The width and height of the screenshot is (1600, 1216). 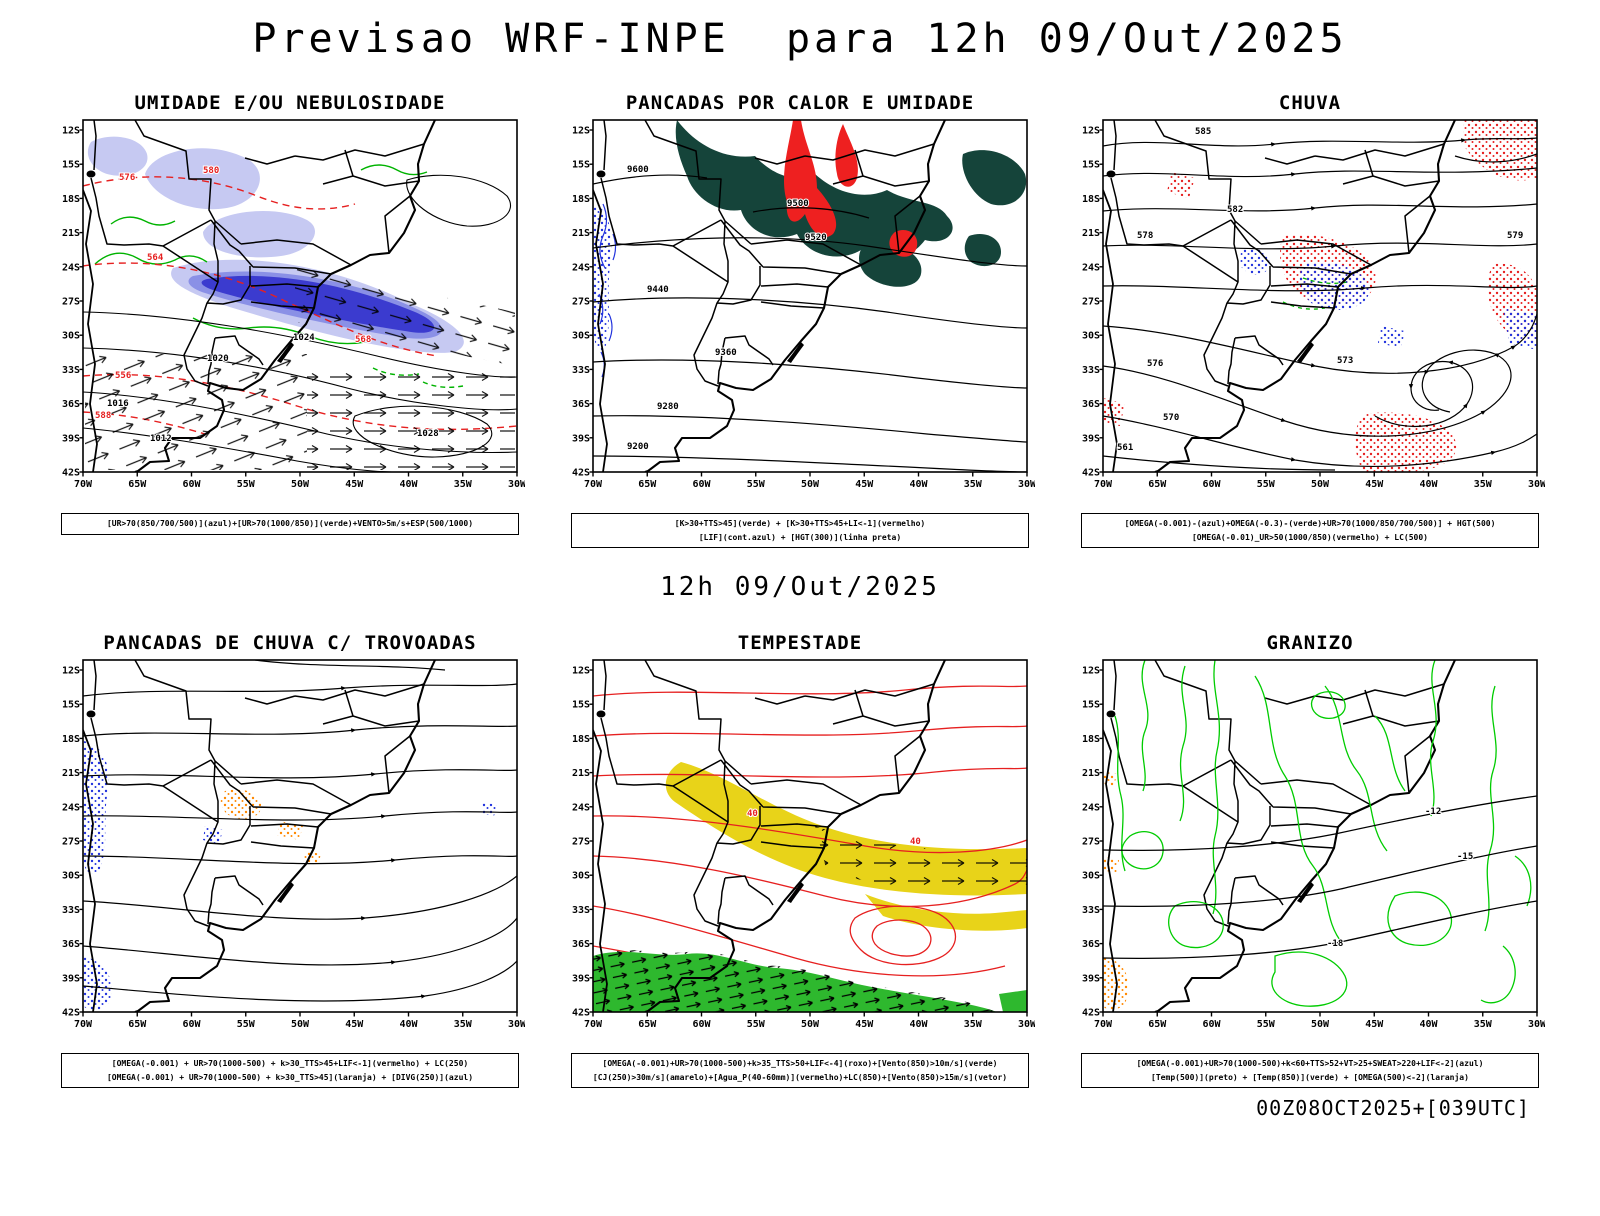 I want to click on panel-pancadas-calor: PANCADAS POR CALOR E UMIDADE, so click(x=800, y=320).